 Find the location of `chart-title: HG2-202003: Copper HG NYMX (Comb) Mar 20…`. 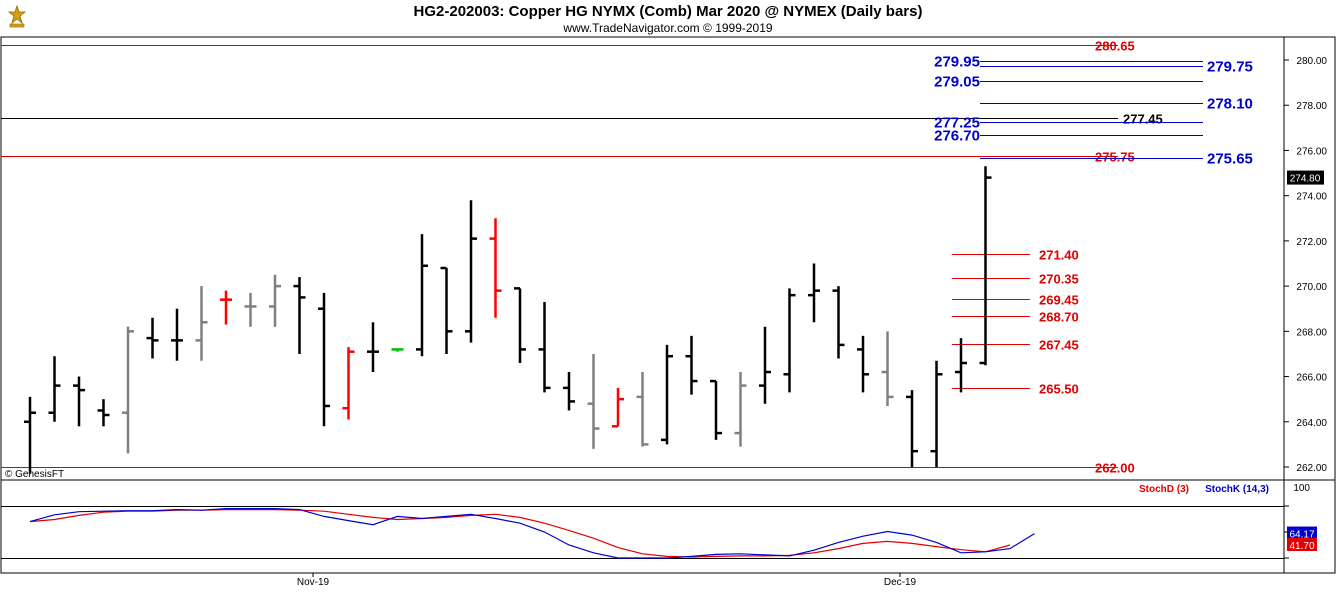

chart-title: HG2-202003: Copper HG NYMX (Comb) Mar 20… is located at coordinates (668, 11).